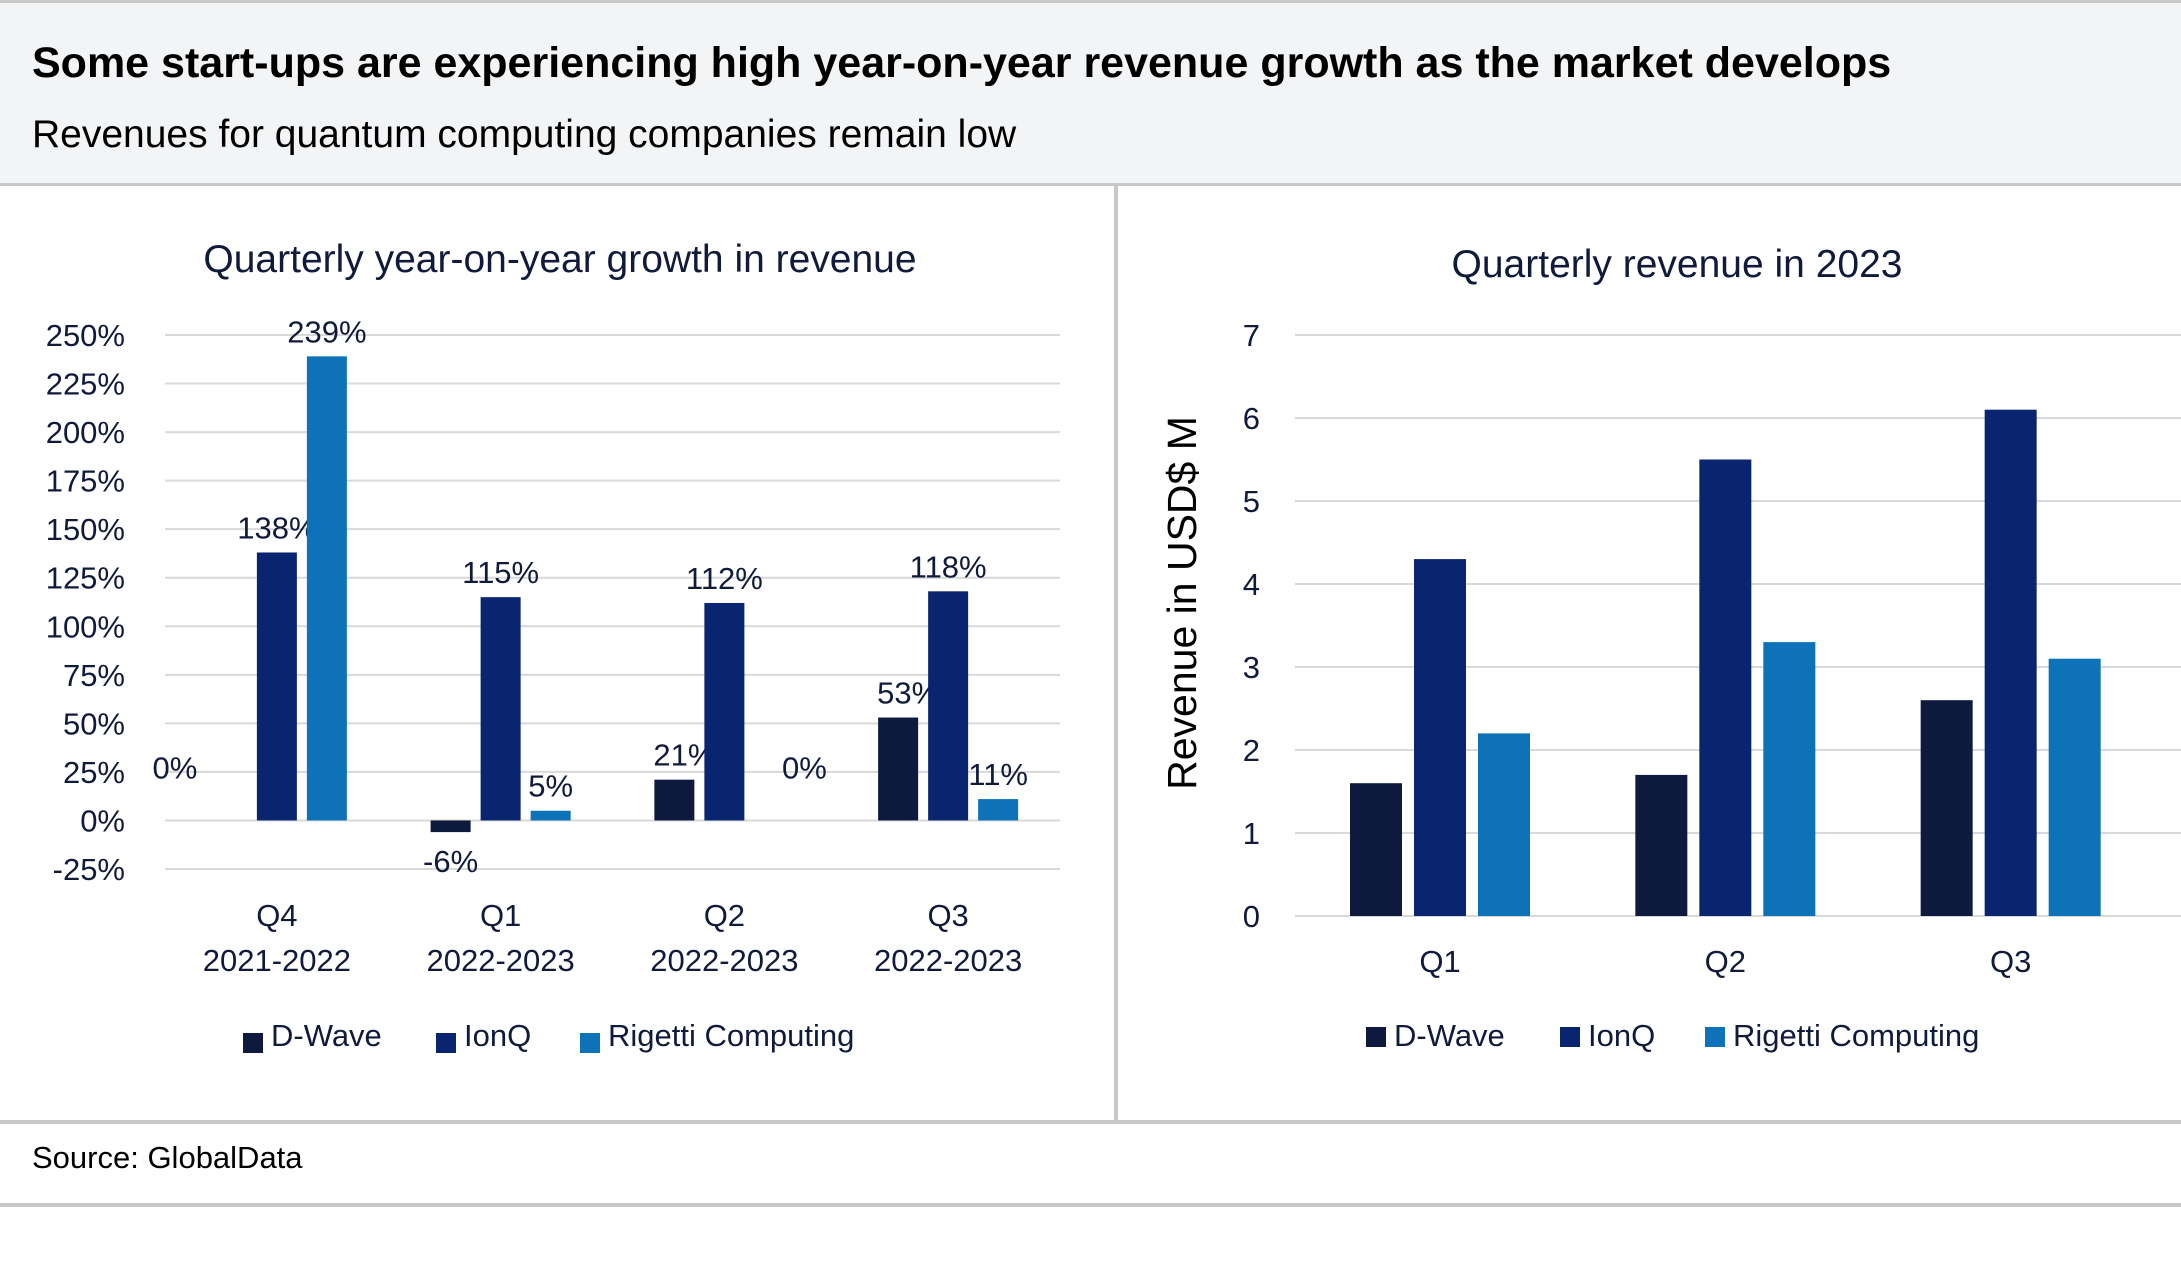 This screenshot has height=1269, width=2181. What do you see at coordinates (1182, 603) in the screenshot?
I see `y-axis-label: Revenue in USD$ M` at bounding box center [1182, 603].